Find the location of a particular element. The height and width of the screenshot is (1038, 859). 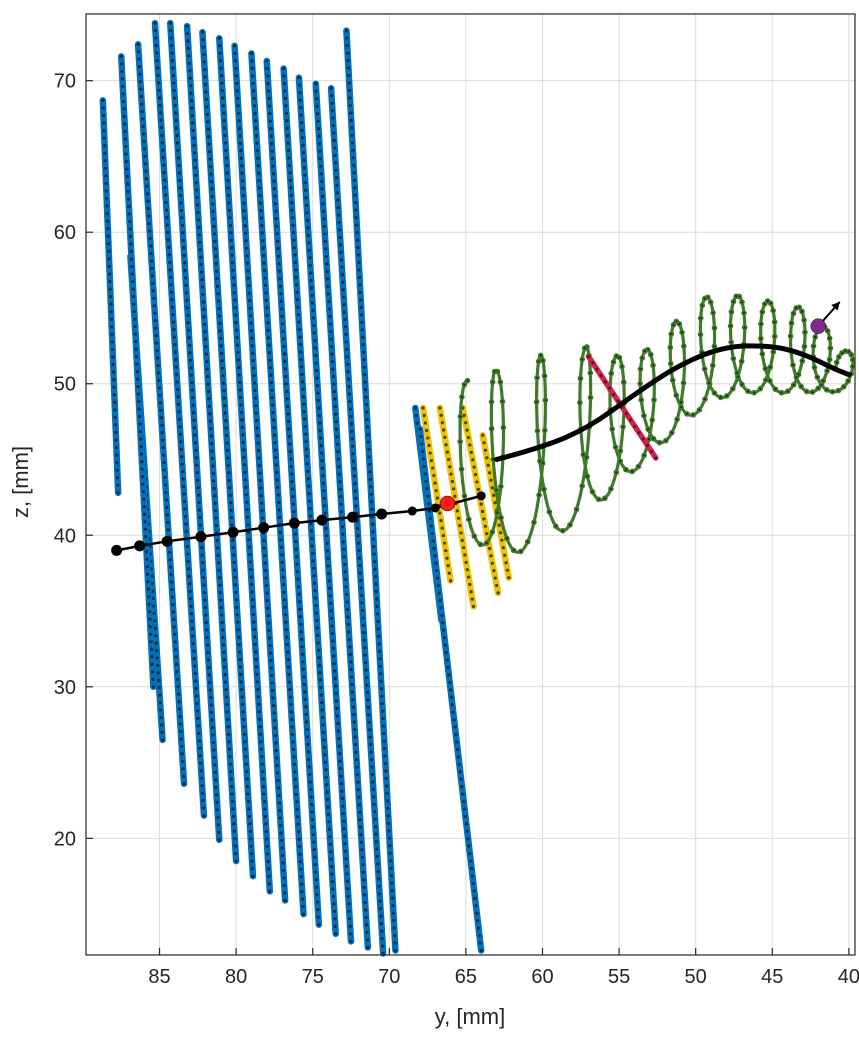

x-tick-label: 80 is located at coordinates (236, 977).